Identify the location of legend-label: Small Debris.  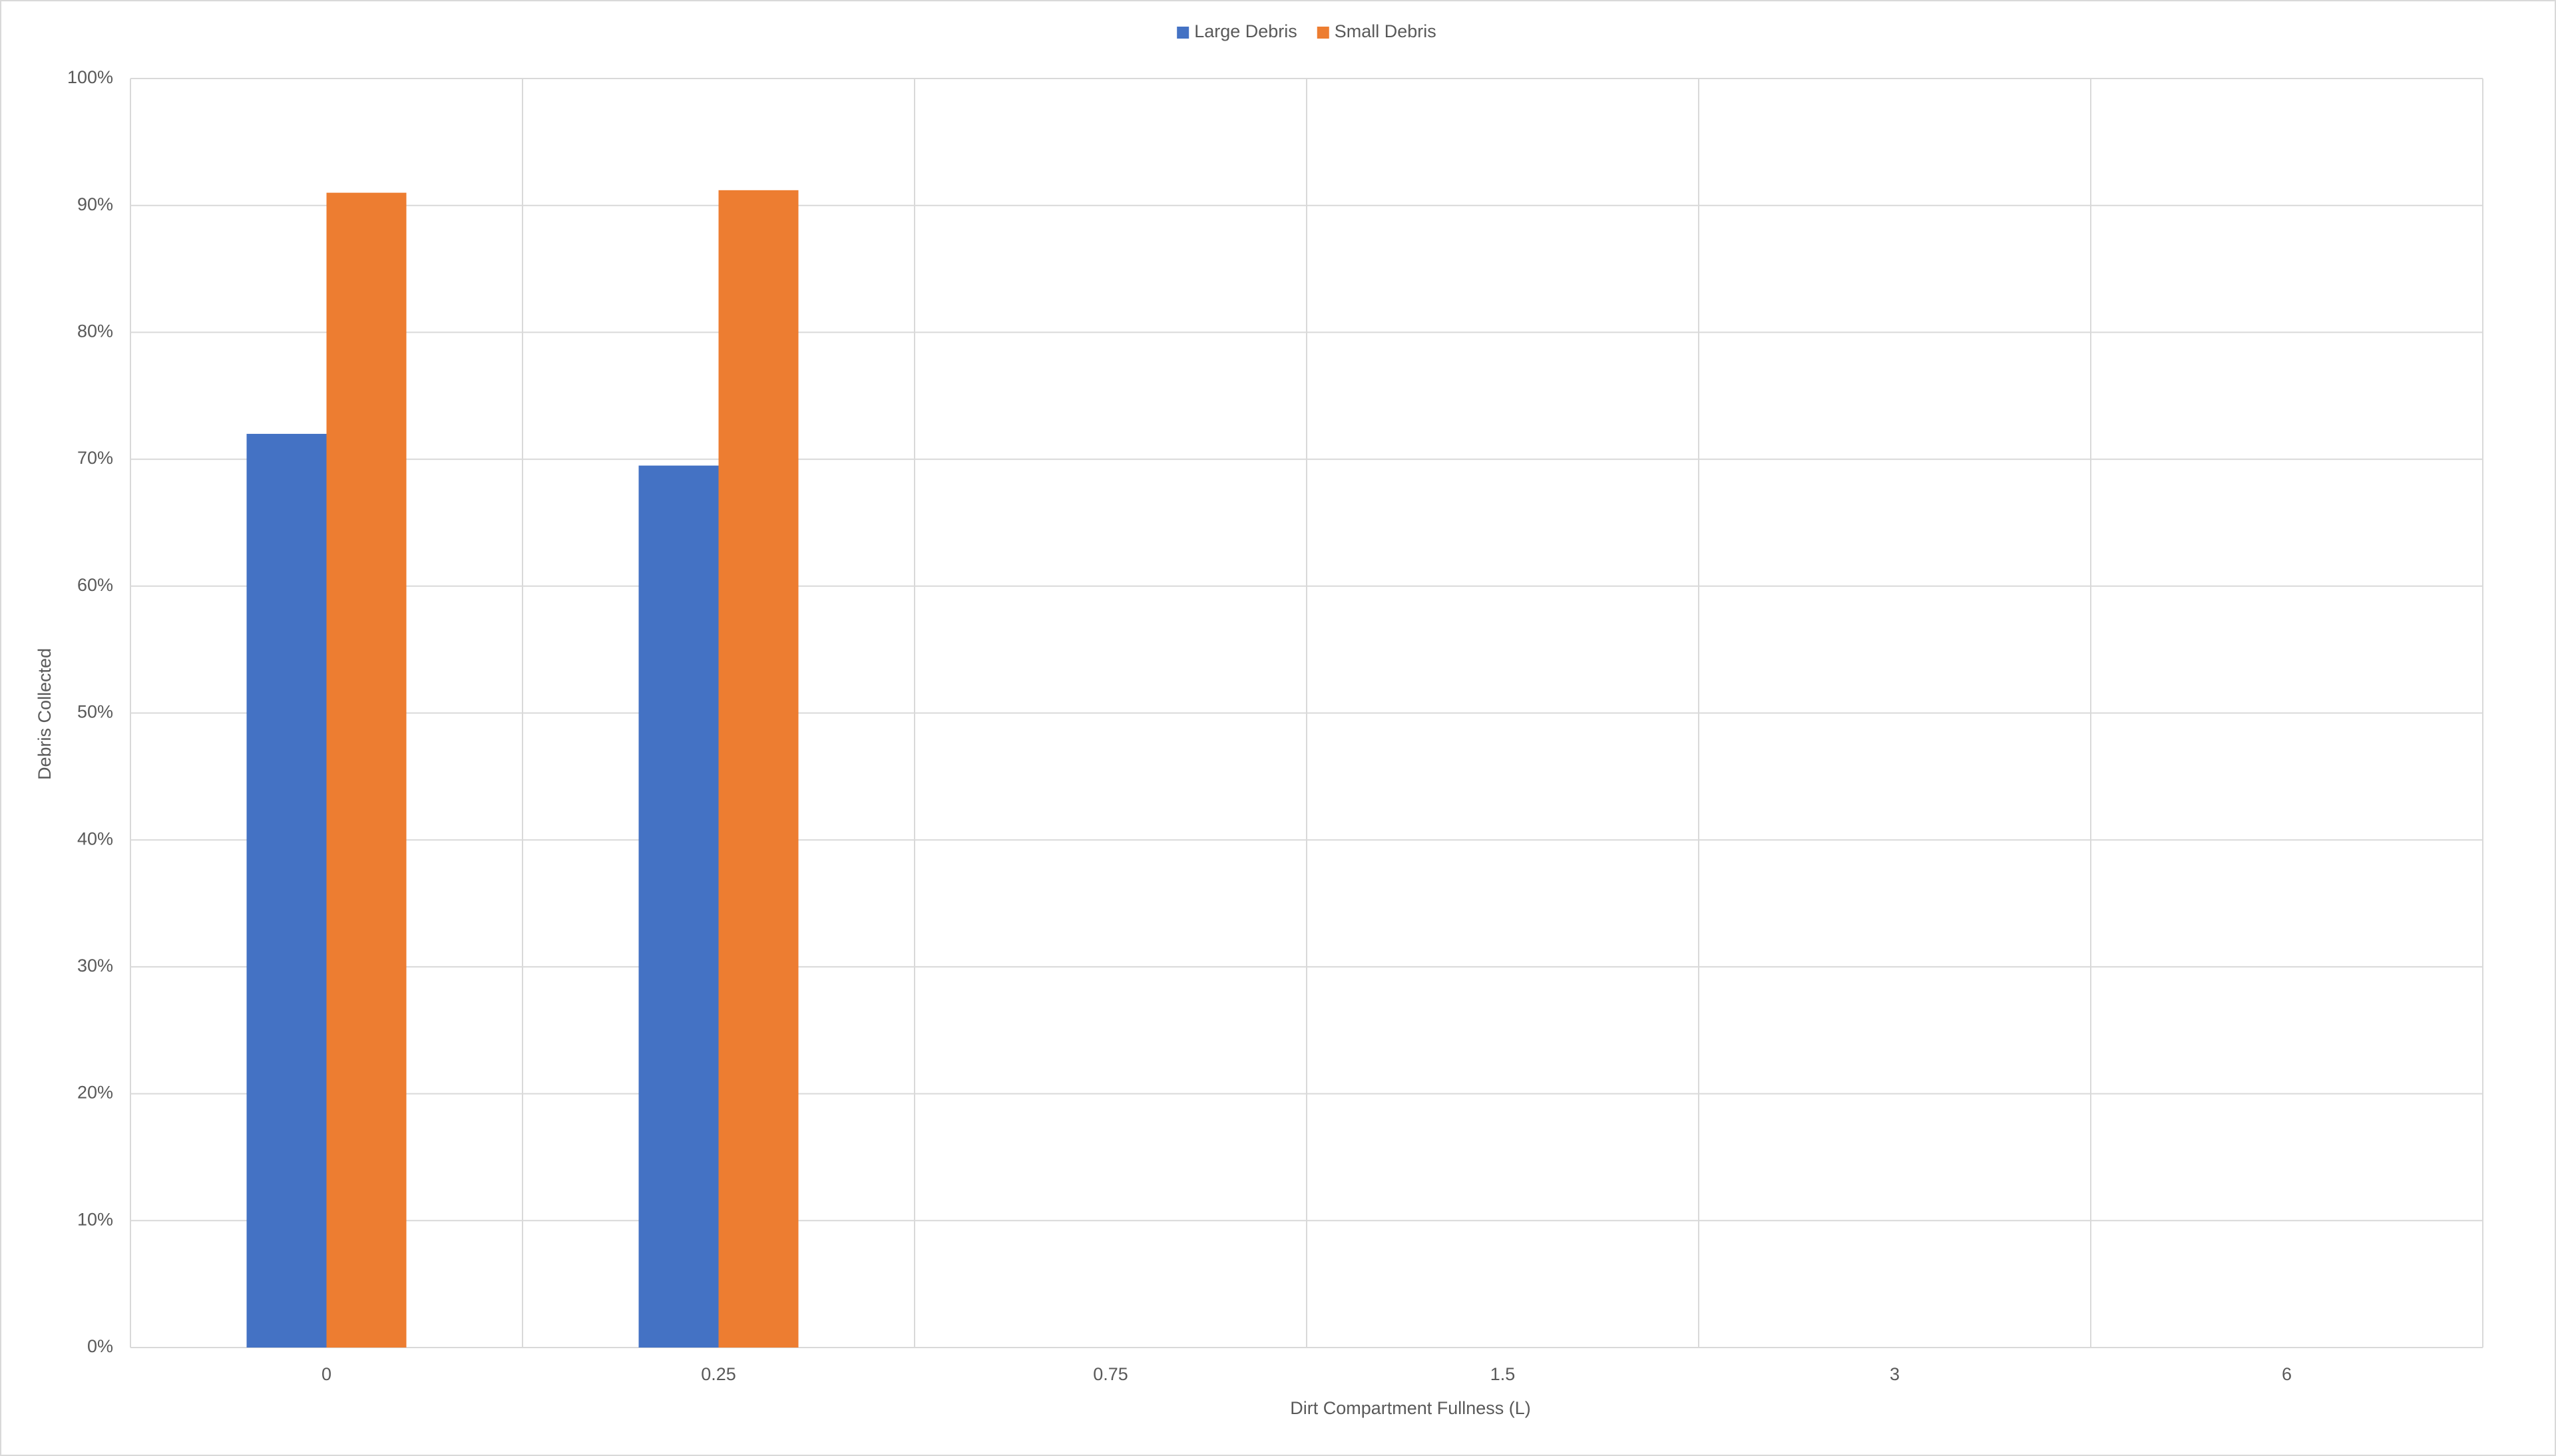
(1385, 31).